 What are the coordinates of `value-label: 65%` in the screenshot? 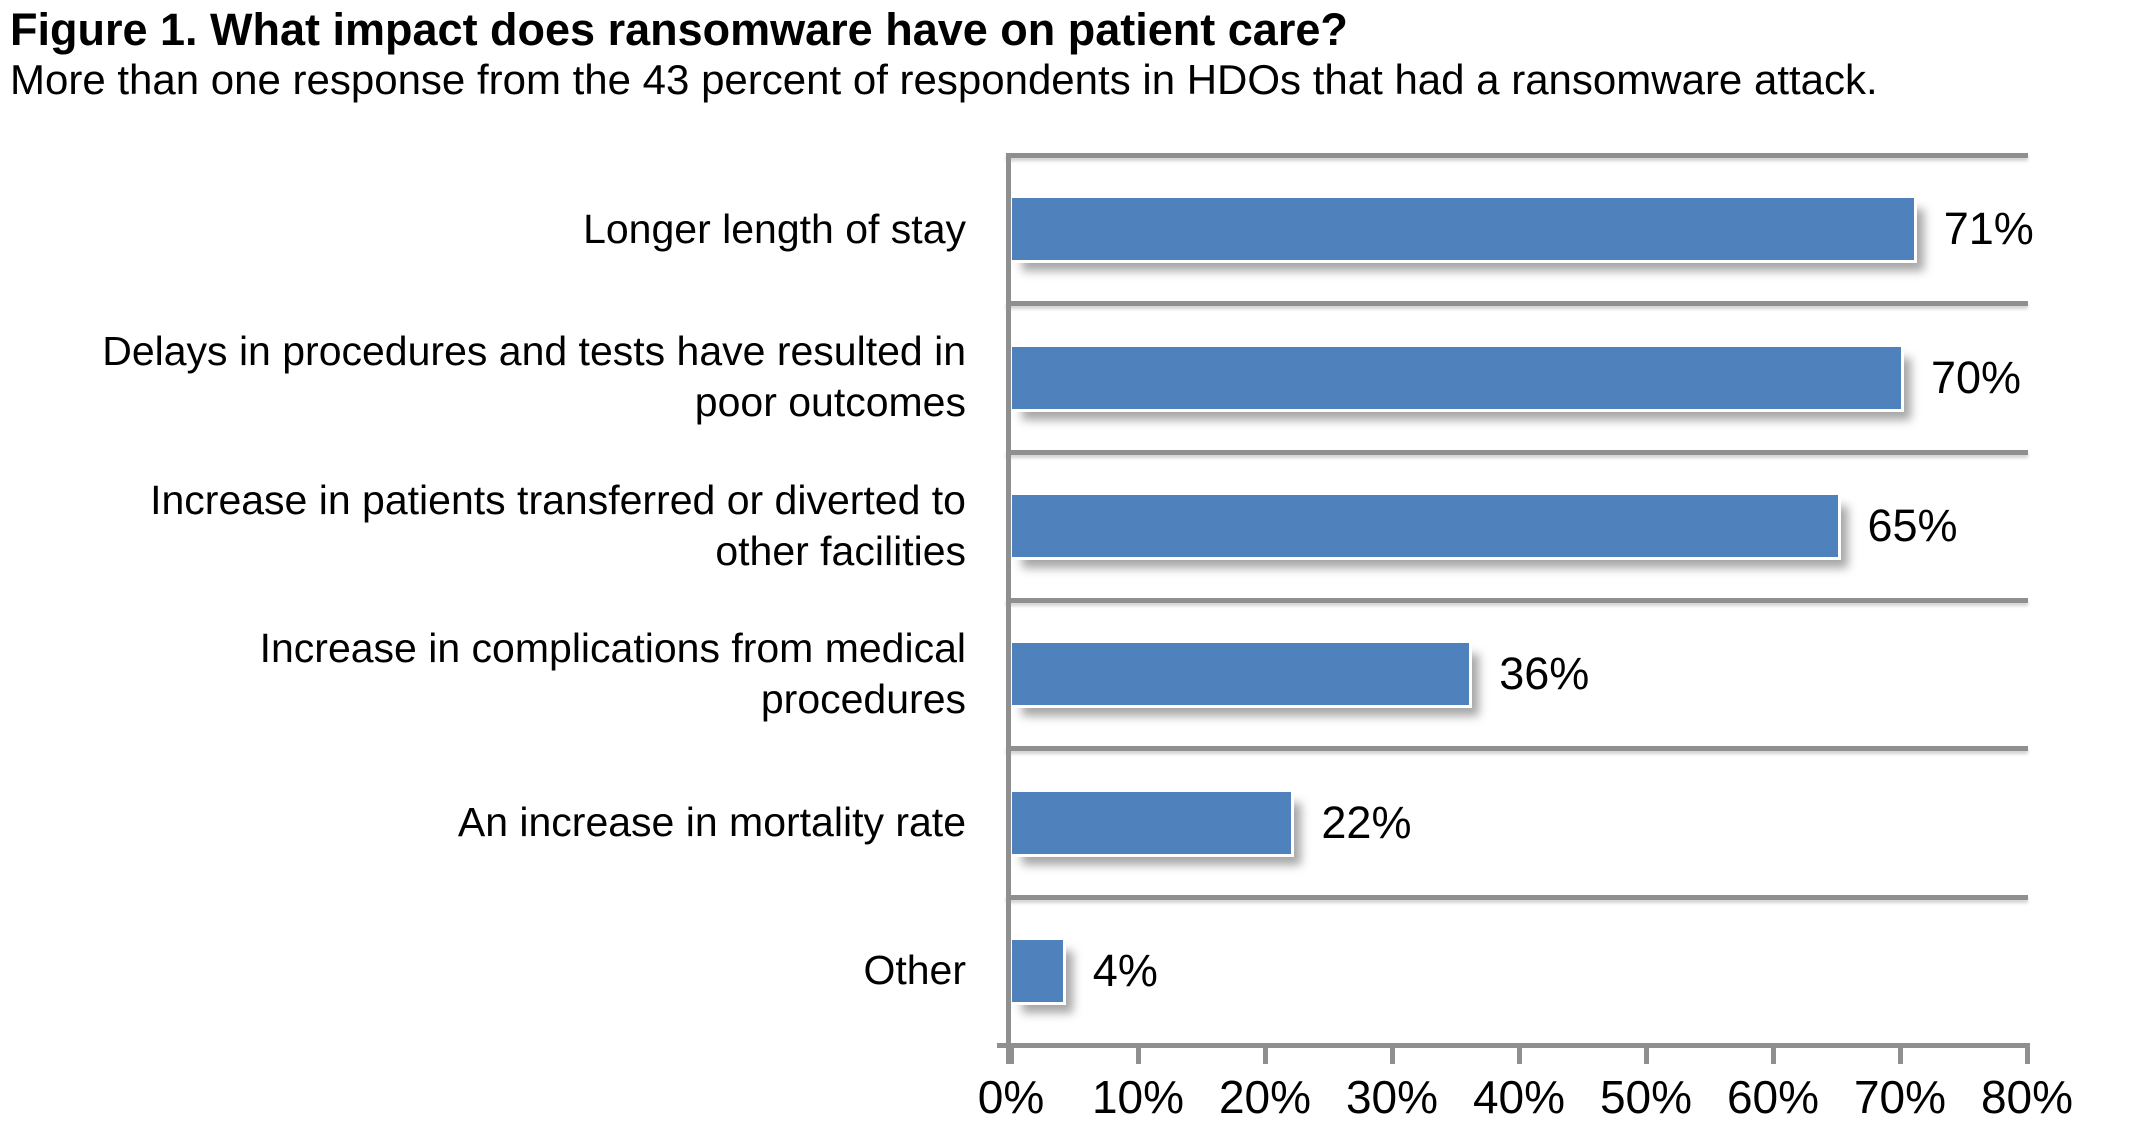 It's located at (1912, 525).